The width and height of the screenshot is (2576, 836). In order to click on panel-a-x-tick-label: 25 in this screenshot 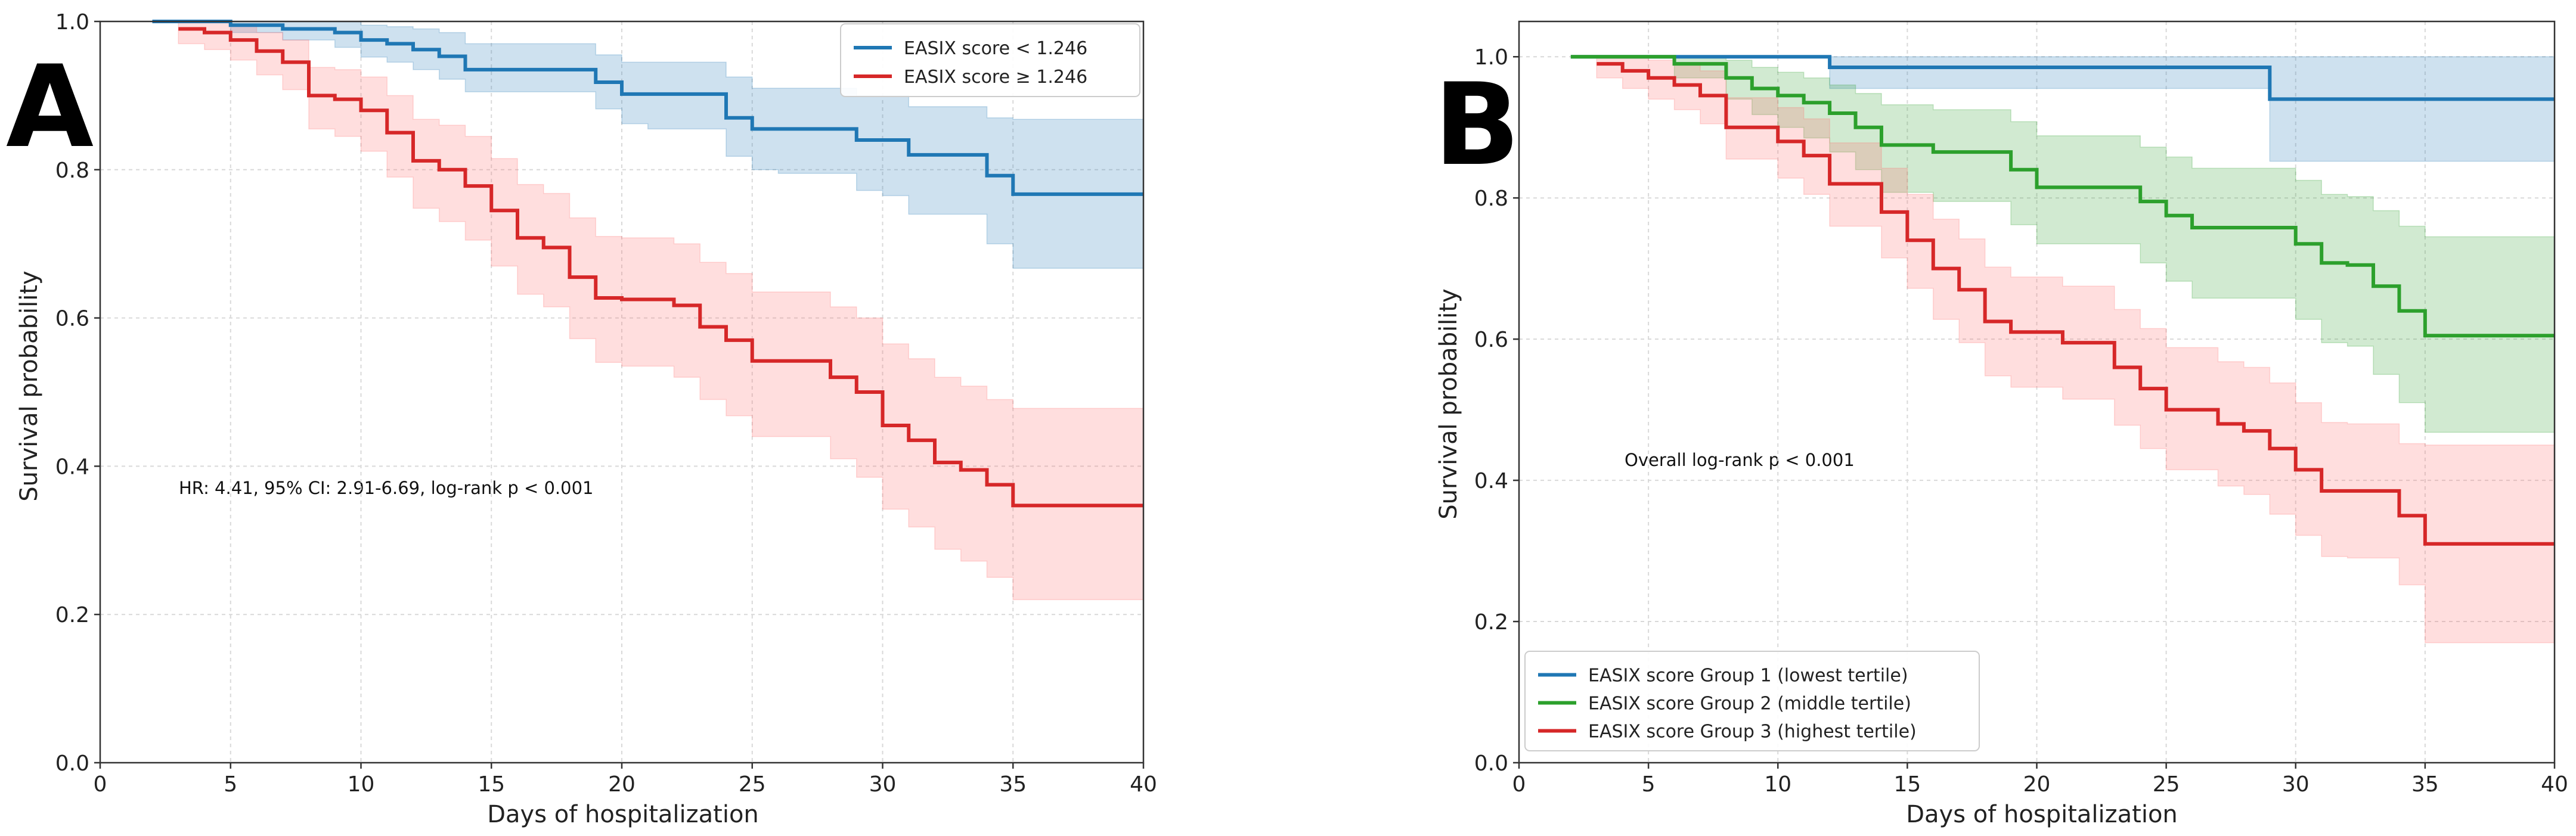, I will do `click(752, 784)`.